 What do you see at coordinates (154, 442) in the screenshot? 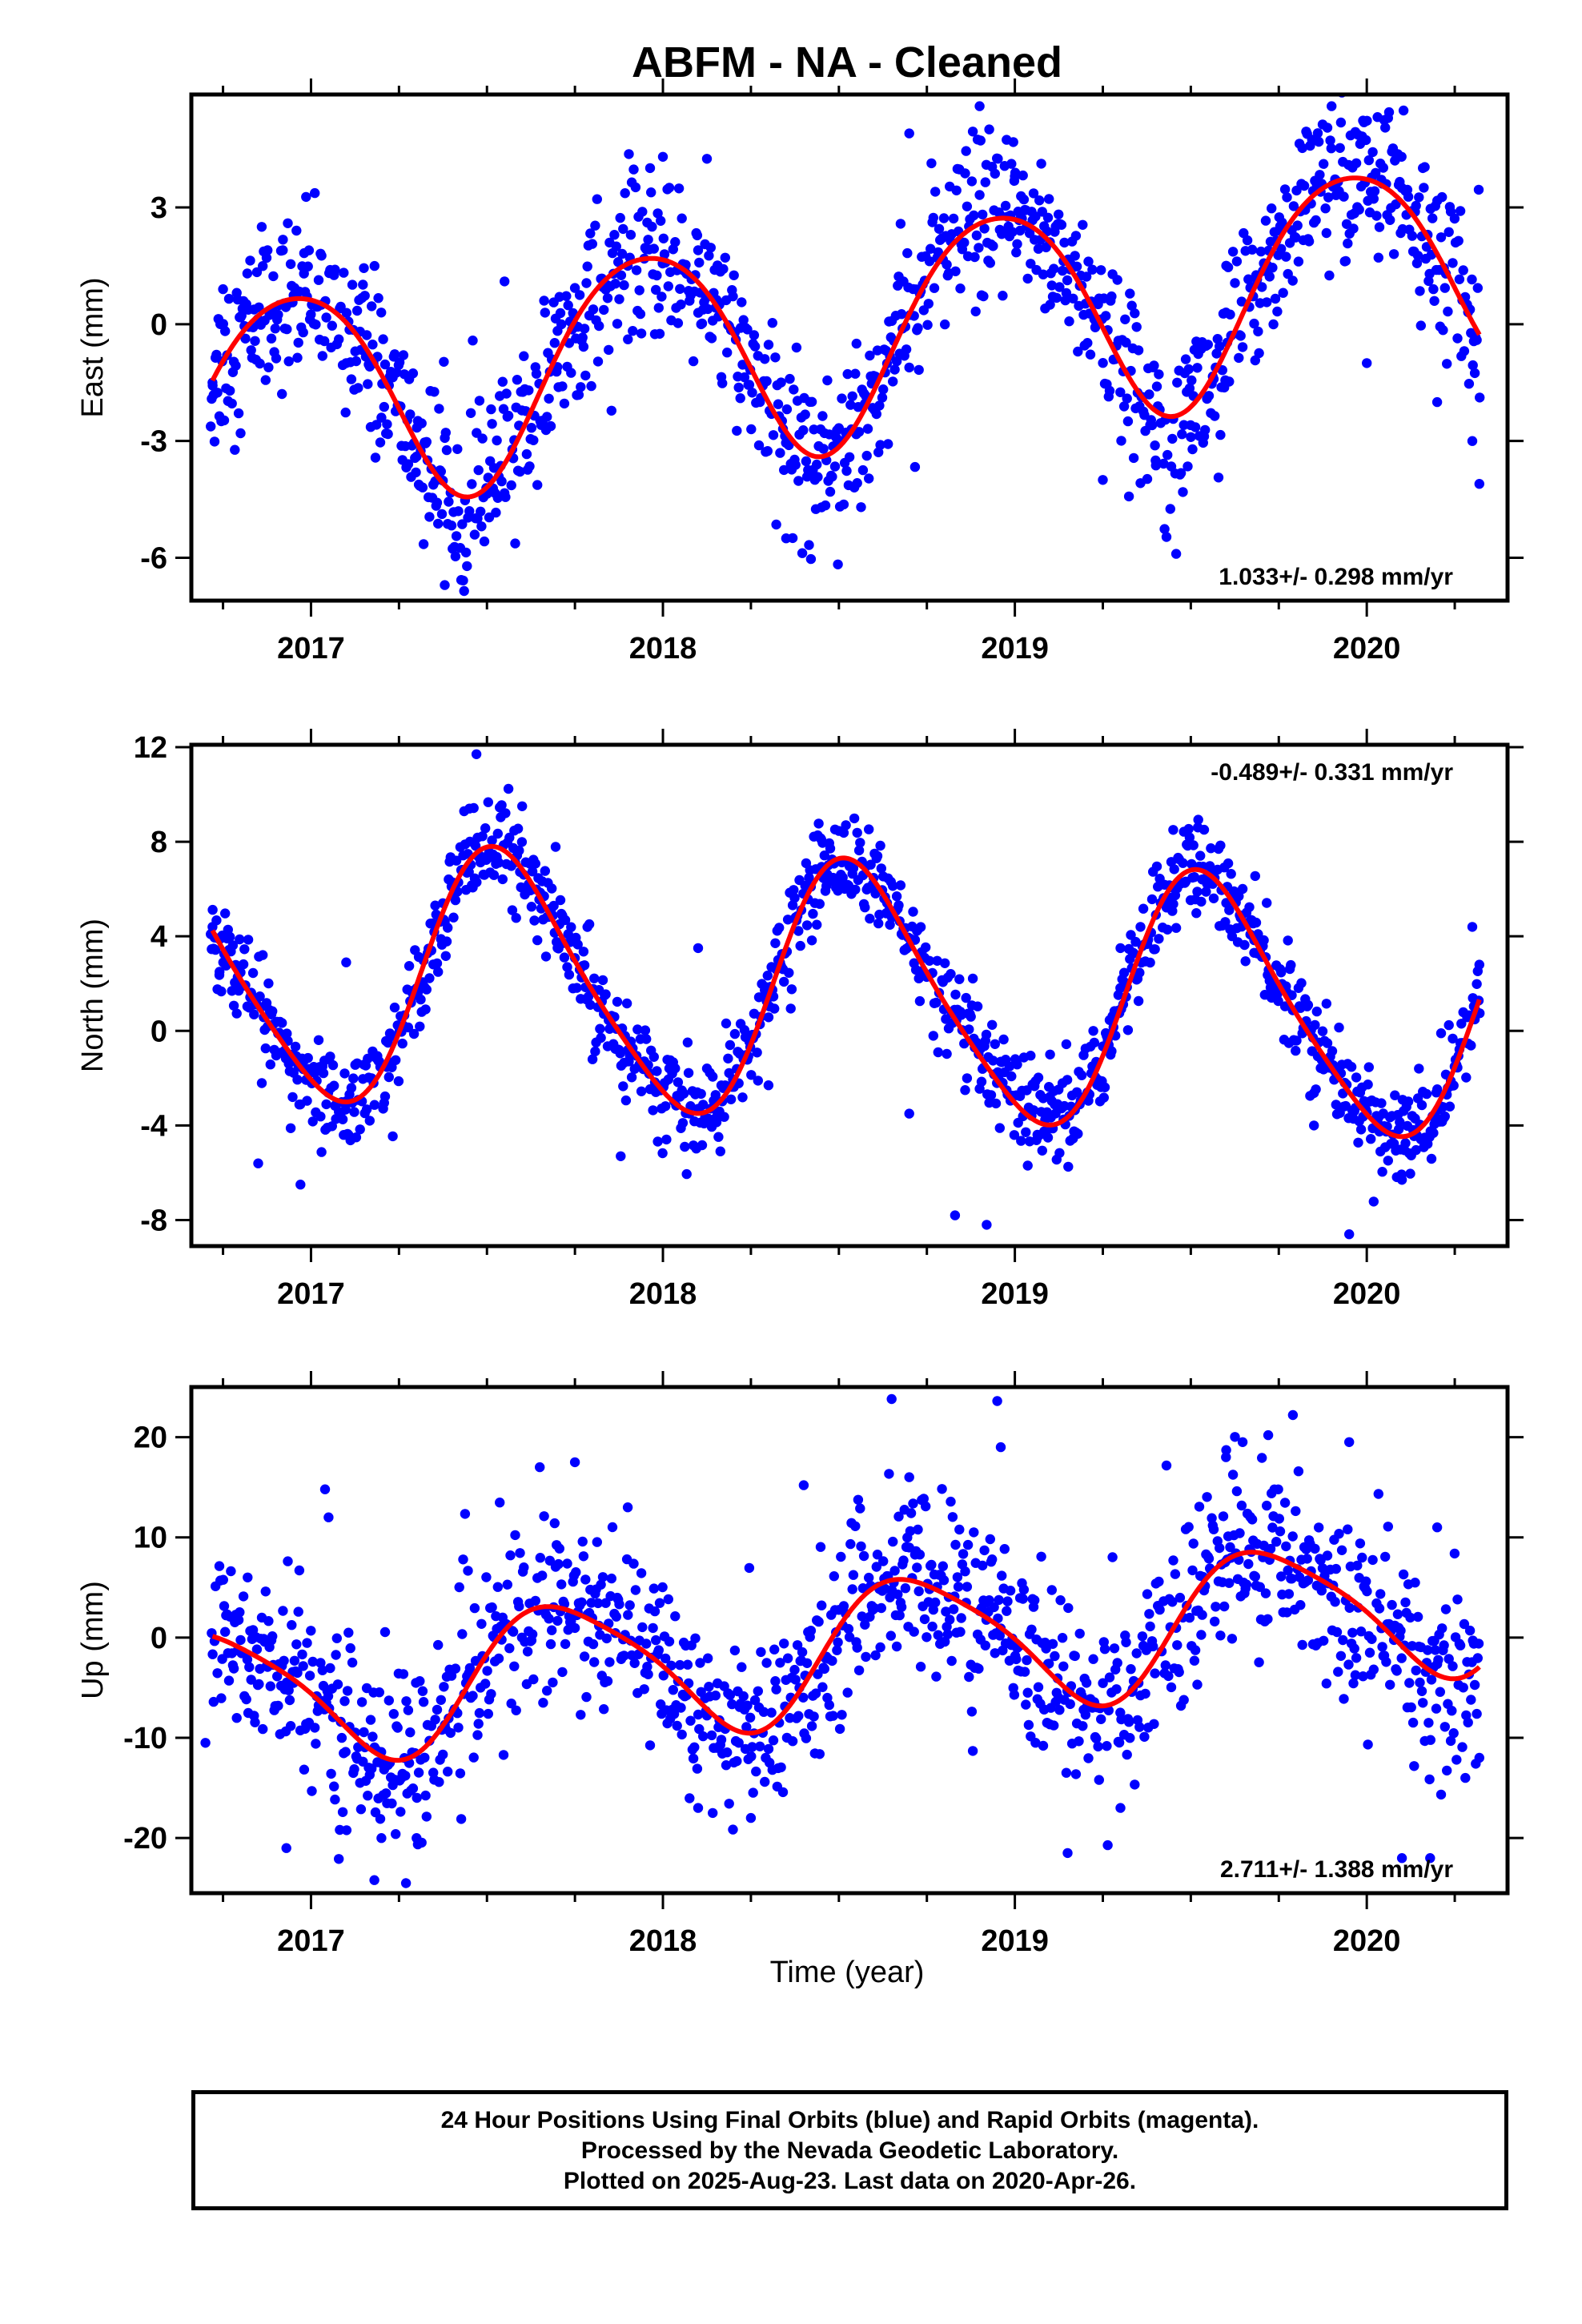
I see `y-tick-label: -3` at bounding box center [154, 442].